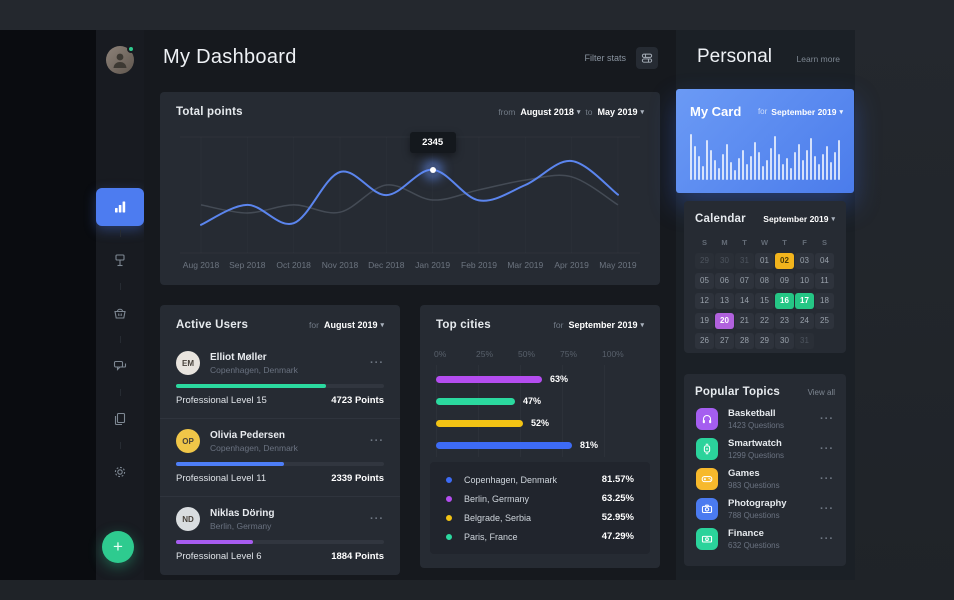 The height and width of the screenshot is (600, 954). I want to click on calendar-day: 26, so click(704, 341).